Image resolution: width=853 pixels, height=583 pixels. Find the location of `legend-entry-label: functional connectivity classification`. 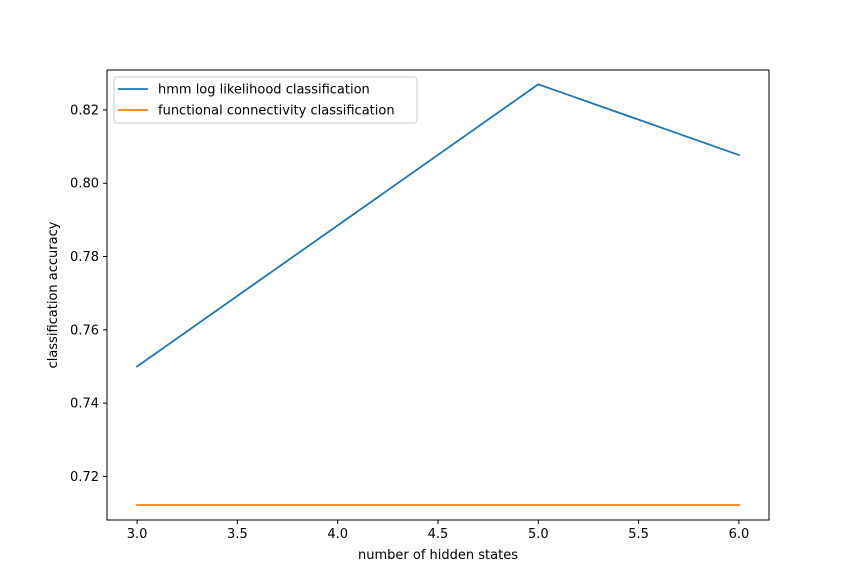

legend-entry-label: functional connectivity classification is located at coordinates (276, 111).